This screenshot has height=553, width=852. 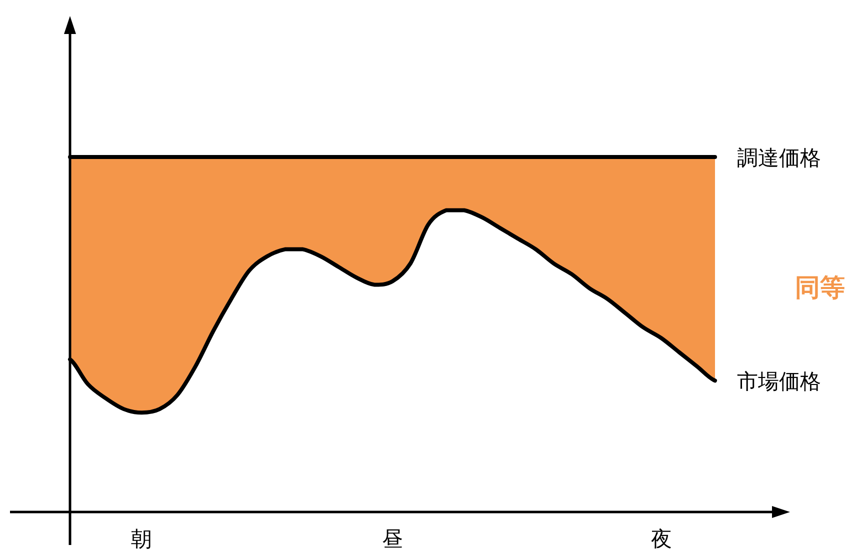 What do you see at coordinates (661, 539) in the screenshot?
I see `x-tick-label: 夜` at bounding box center [661, 539].